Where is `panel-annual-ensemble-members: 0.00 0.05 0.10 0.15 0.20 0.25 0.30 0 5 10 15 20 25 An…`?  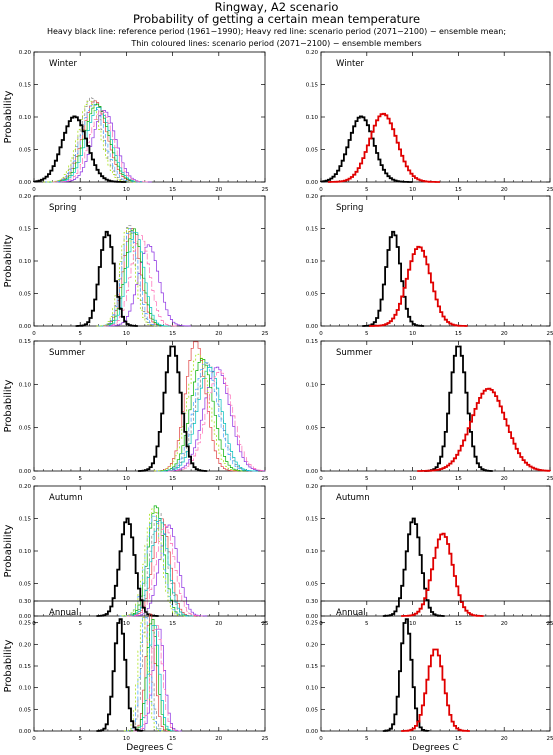
panel-annual-ensemble-members: 0.00 0.05 0.10 0.15 0.20 0.25 0.30 0 5 10 15 20 25 An… is located at coordinates (136, 676).